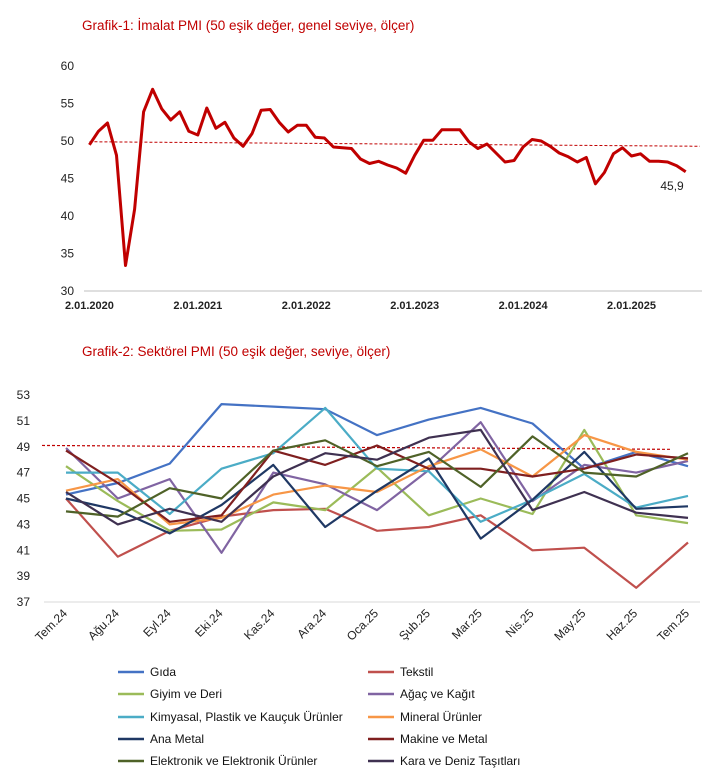  Describe the element at coordinates (24, 447) in the screenshot. I see `y-tick-label: 49` at that location.